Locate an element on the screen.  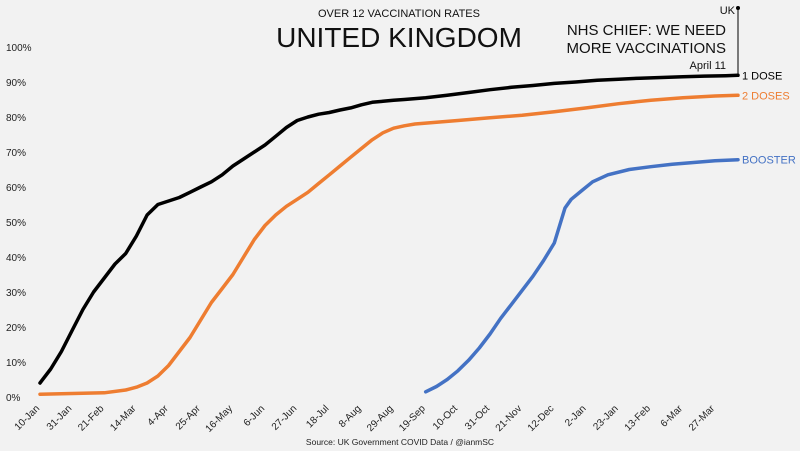
series-label-2-doses: 2 DOSES is located at coordinates (766, 96).